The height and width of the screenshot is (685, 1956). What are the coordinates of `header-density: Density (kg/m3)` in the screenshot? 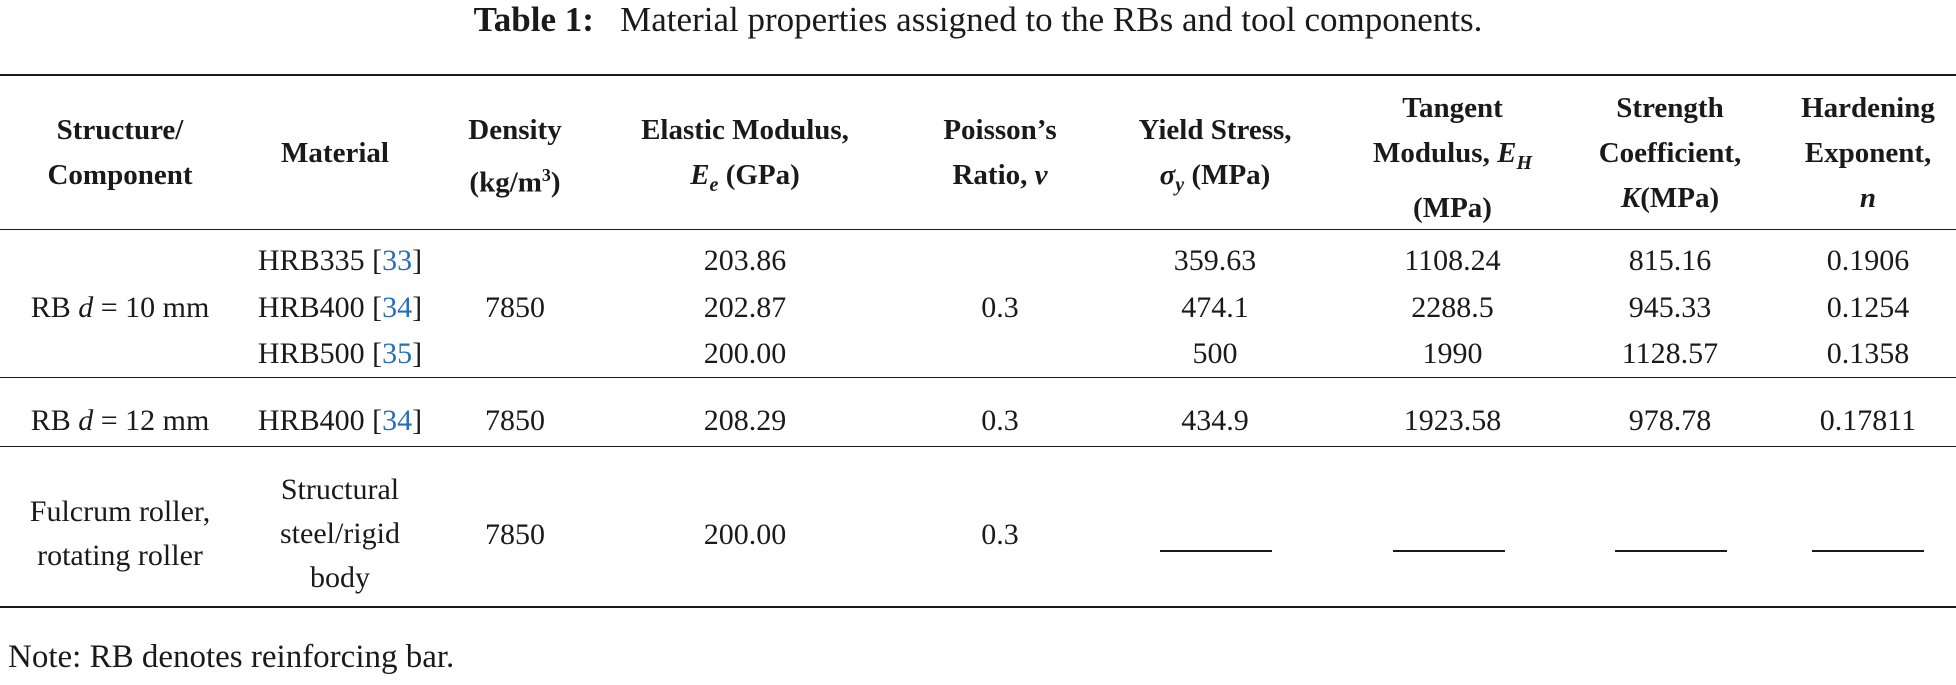 It's located at (515, 156).